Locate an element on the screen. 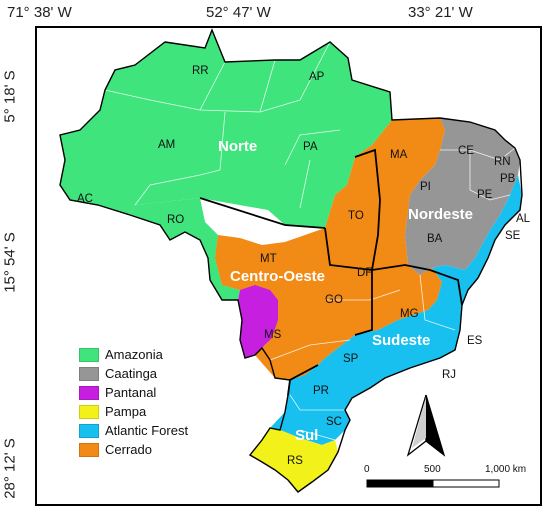 This screenshot has height=516, width=550. state-label: AM is located at coordinates (166, 145).